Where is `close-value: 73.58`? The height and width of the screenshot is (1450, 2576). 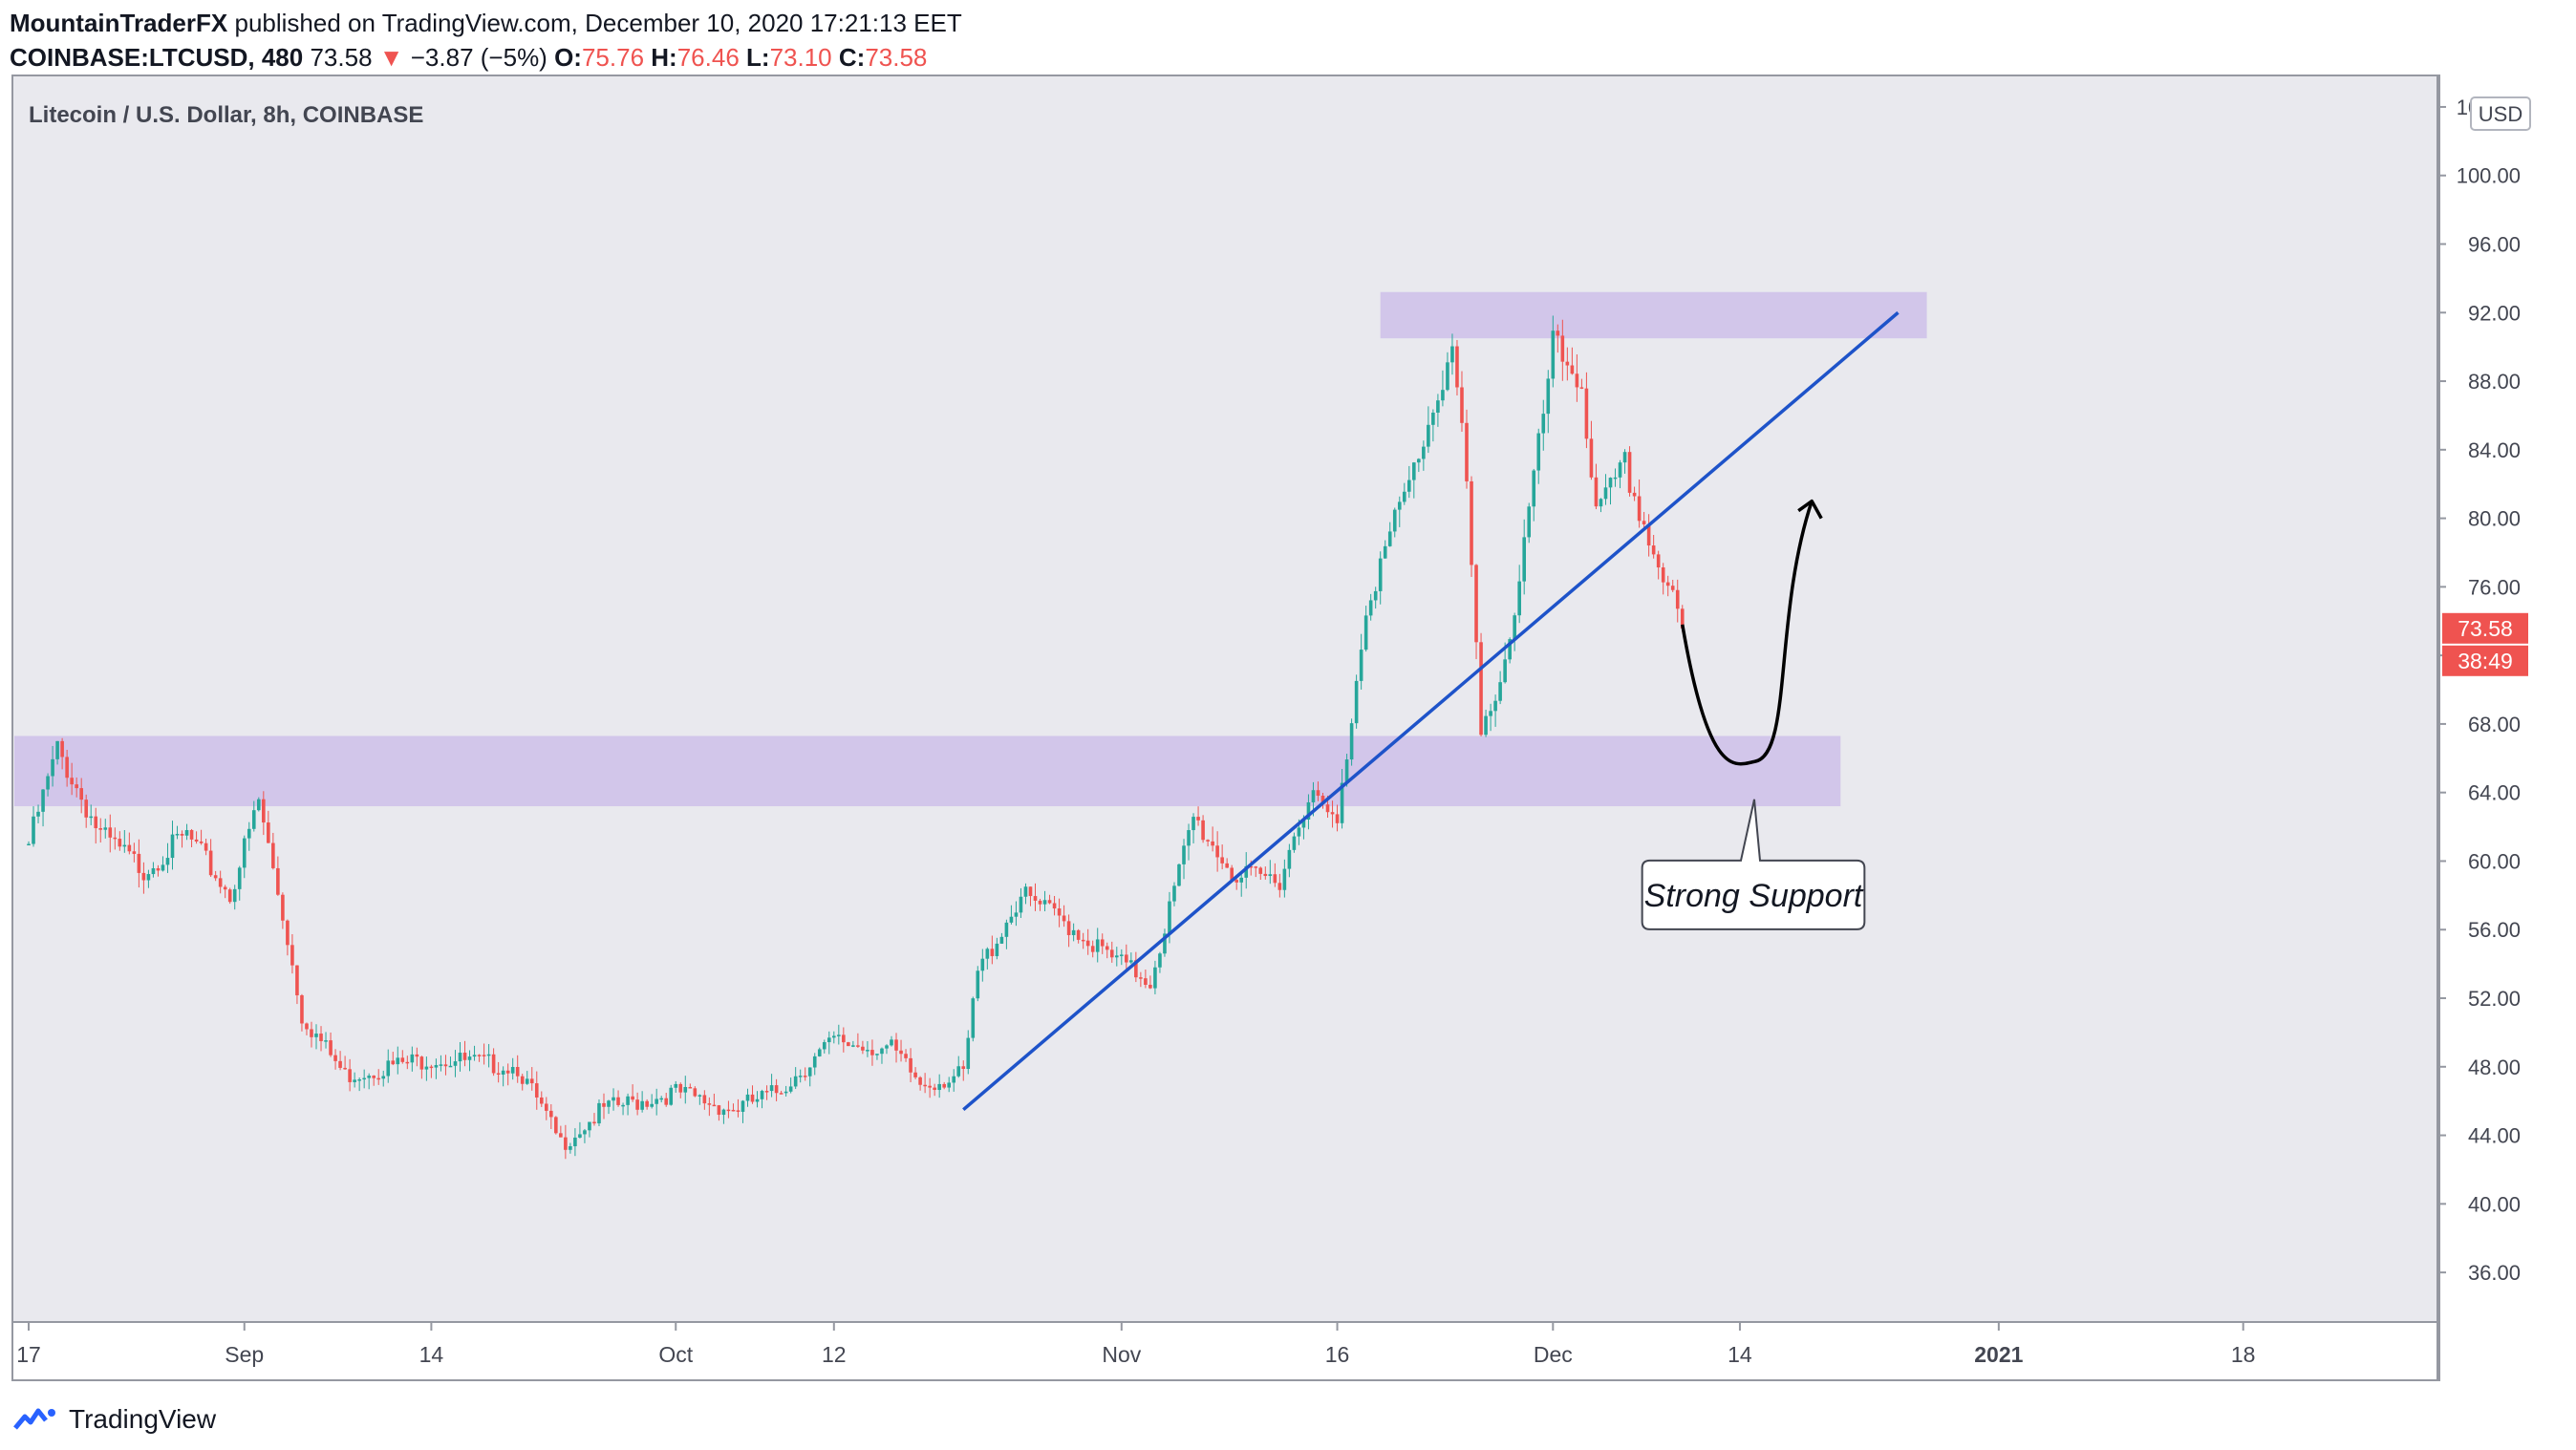 close-value: 73.58 is located at coordinates (896, 57).